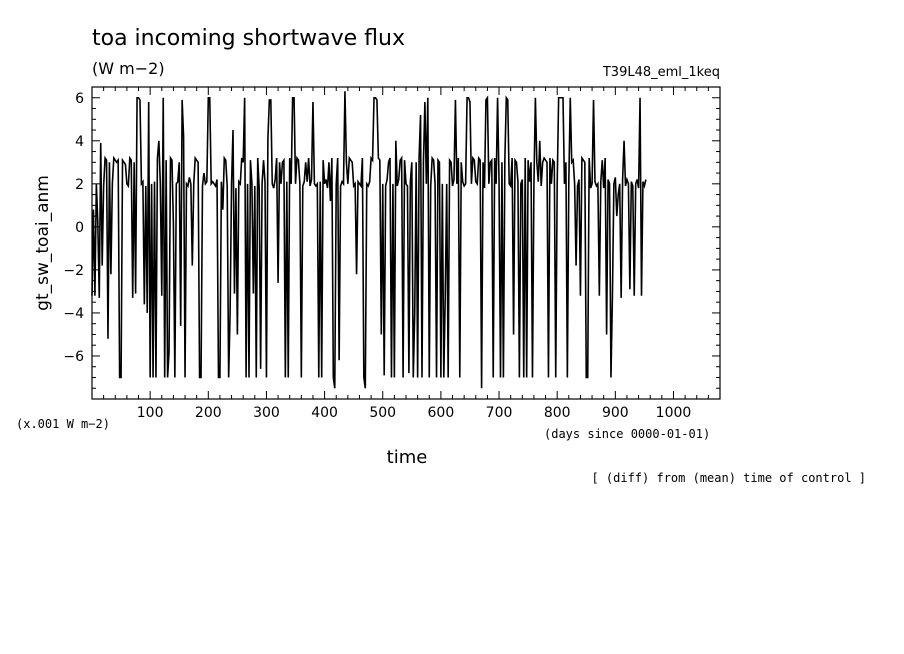  Describe the element at coordinates (407, 457) in the screenshot. I see `x-axis-label: time` at that location.